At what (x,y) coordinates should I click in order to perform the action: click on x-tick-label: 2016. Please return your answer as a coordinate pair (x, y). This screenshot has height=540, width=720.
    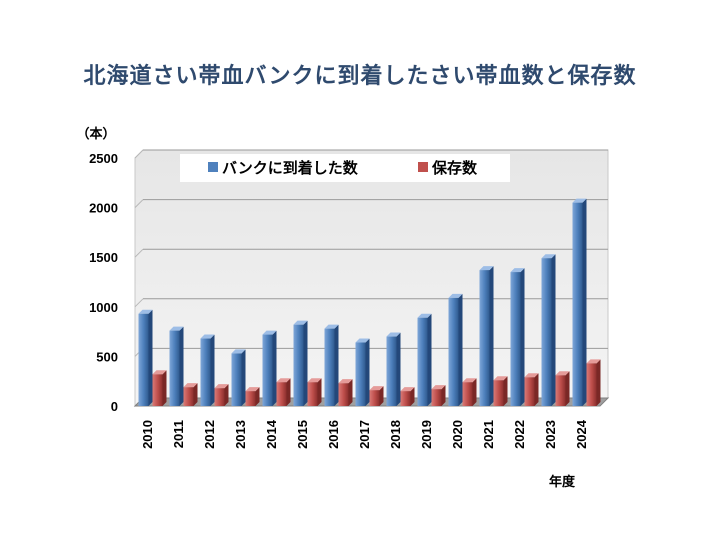
    Looking at the image, I should click on (333, 434).